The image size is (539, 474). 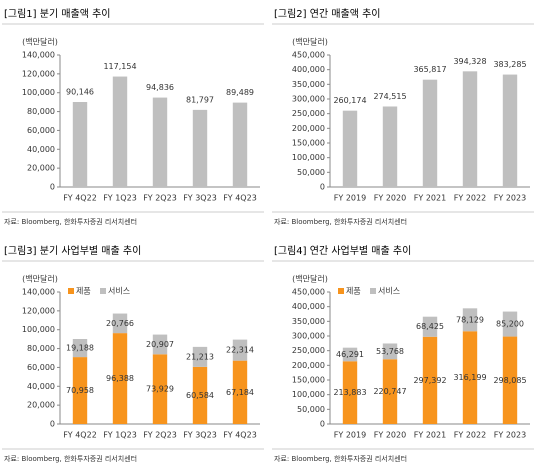 What do you see at coordinates (72, 250) in the screenshot?
I see `chart-title: [그림3] 분기 사업부별 매출 추이` at bounding box center [72, 250].